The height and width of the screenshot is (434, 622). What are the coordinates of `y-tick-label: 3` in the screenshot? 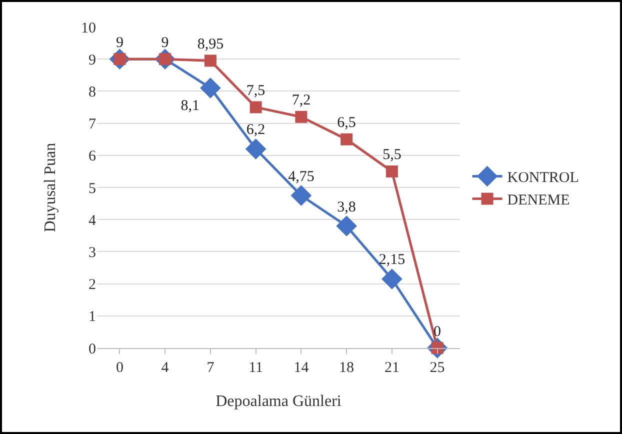 It's located at (92, 252).